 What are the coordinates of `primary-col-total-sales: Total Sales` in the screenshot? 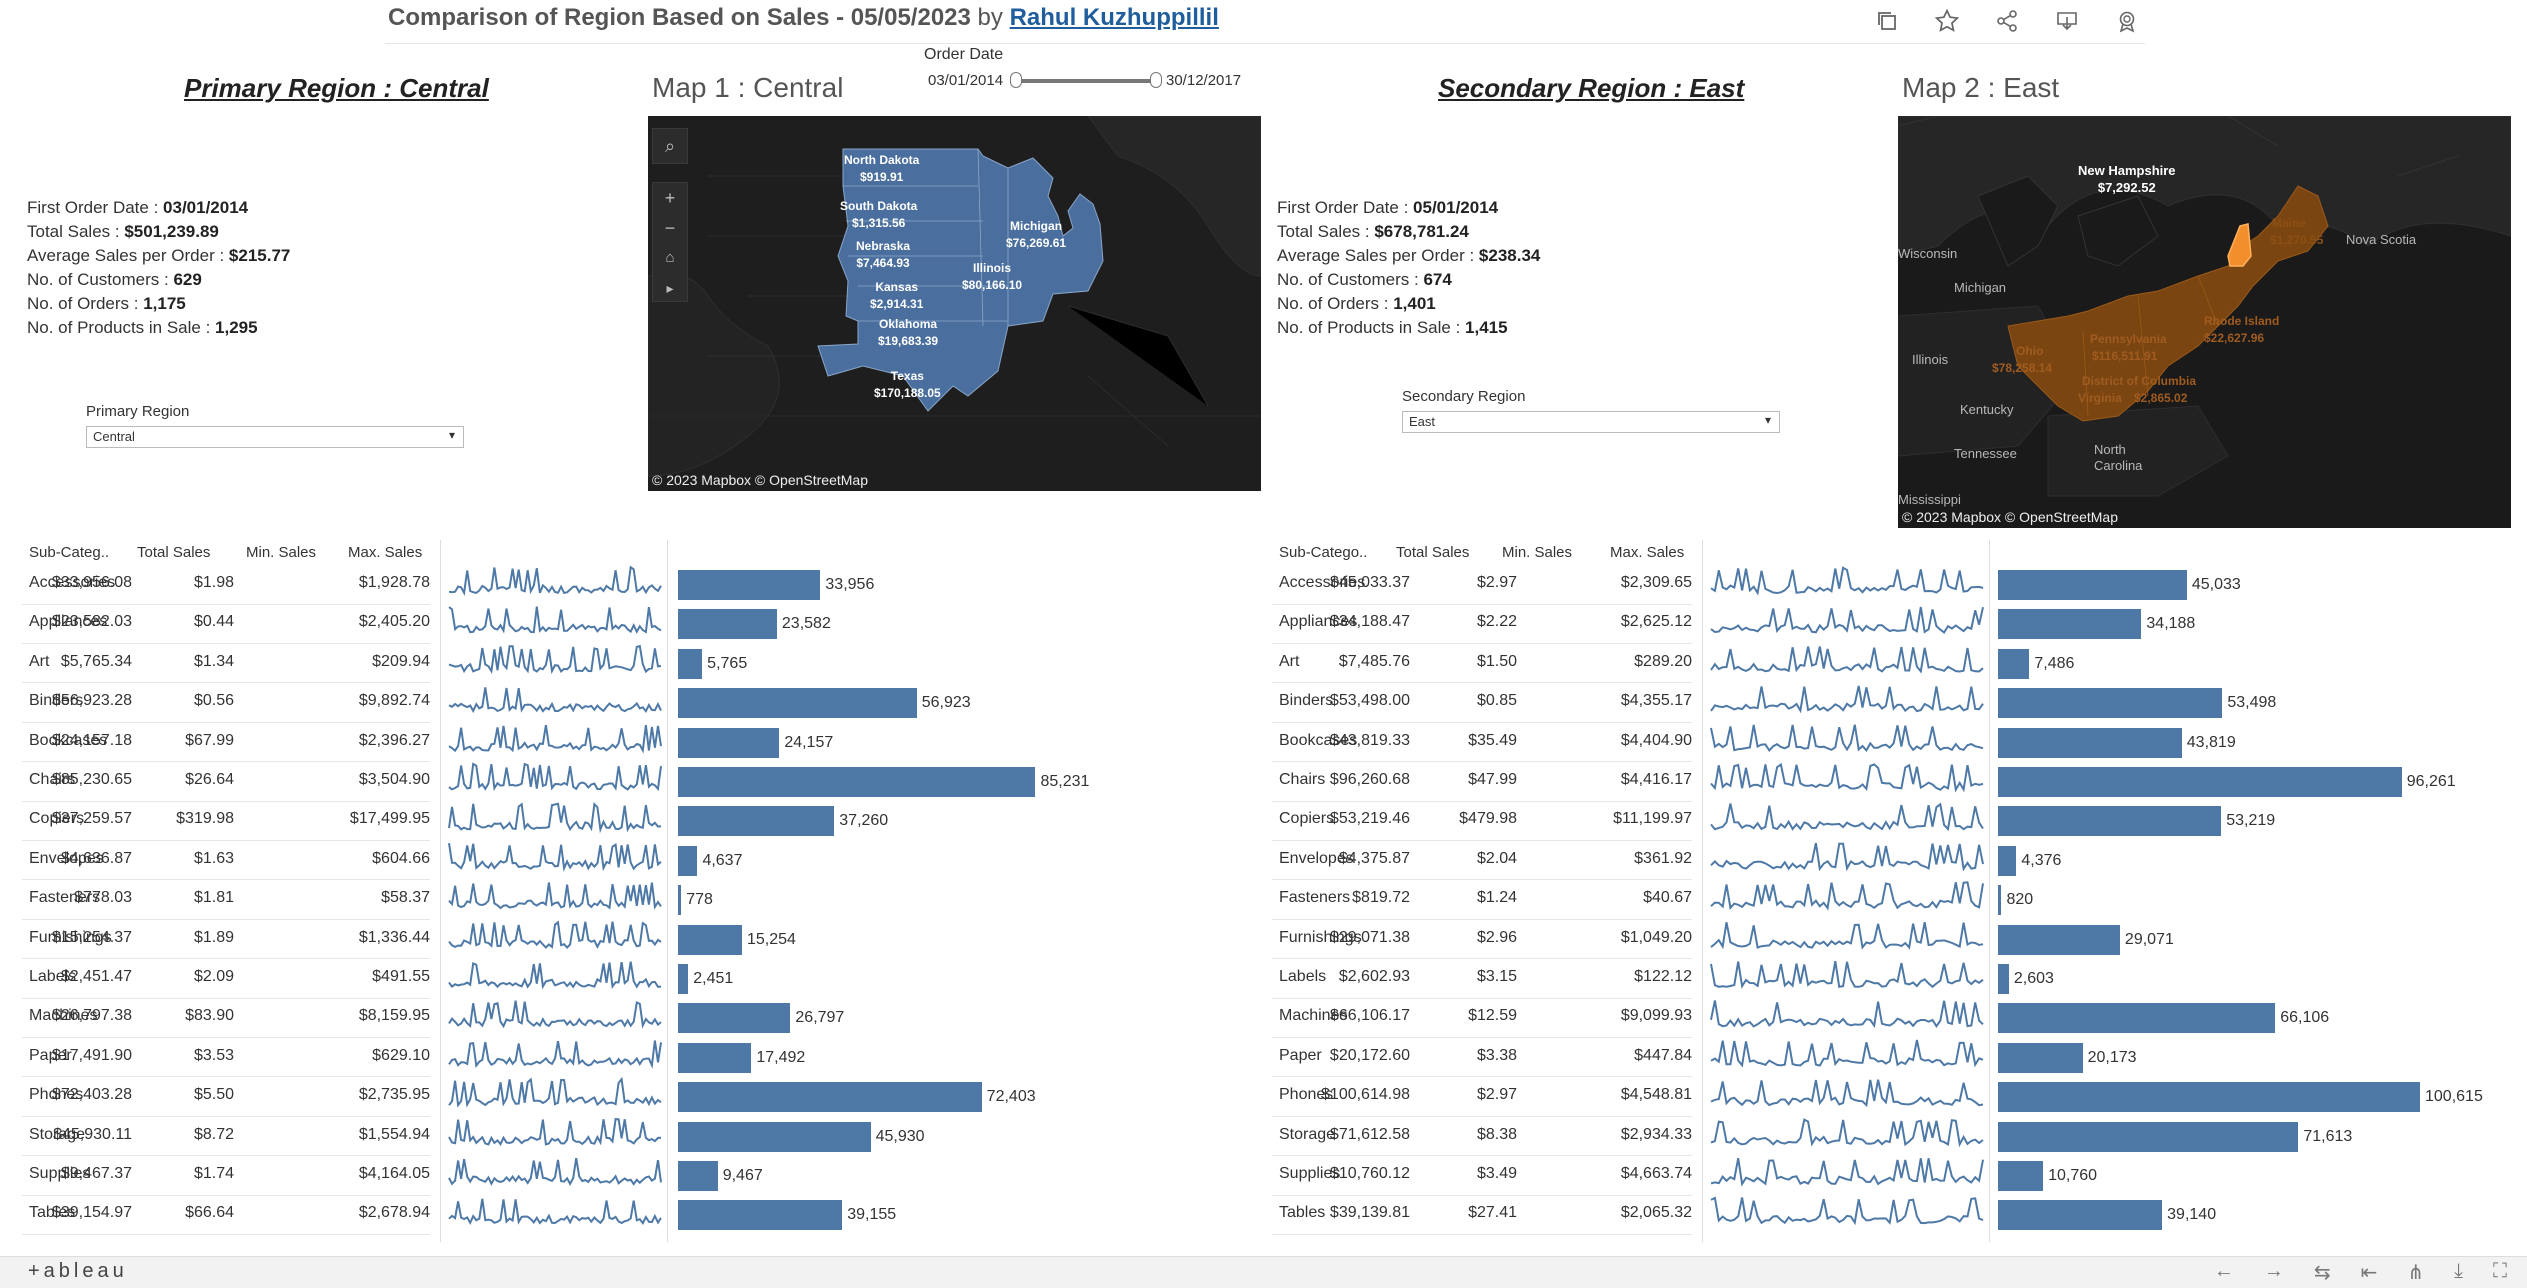 It's located at (174, 552).